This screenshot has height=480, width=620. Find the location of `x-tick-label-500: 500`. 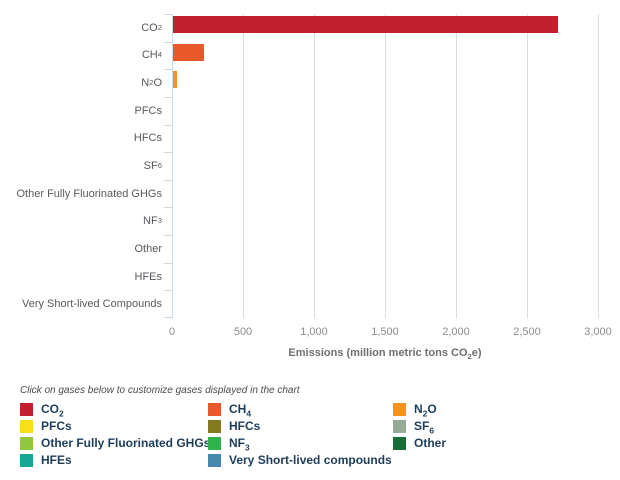

x-tick-label-500: 500 is located at coordinates (243, 332).